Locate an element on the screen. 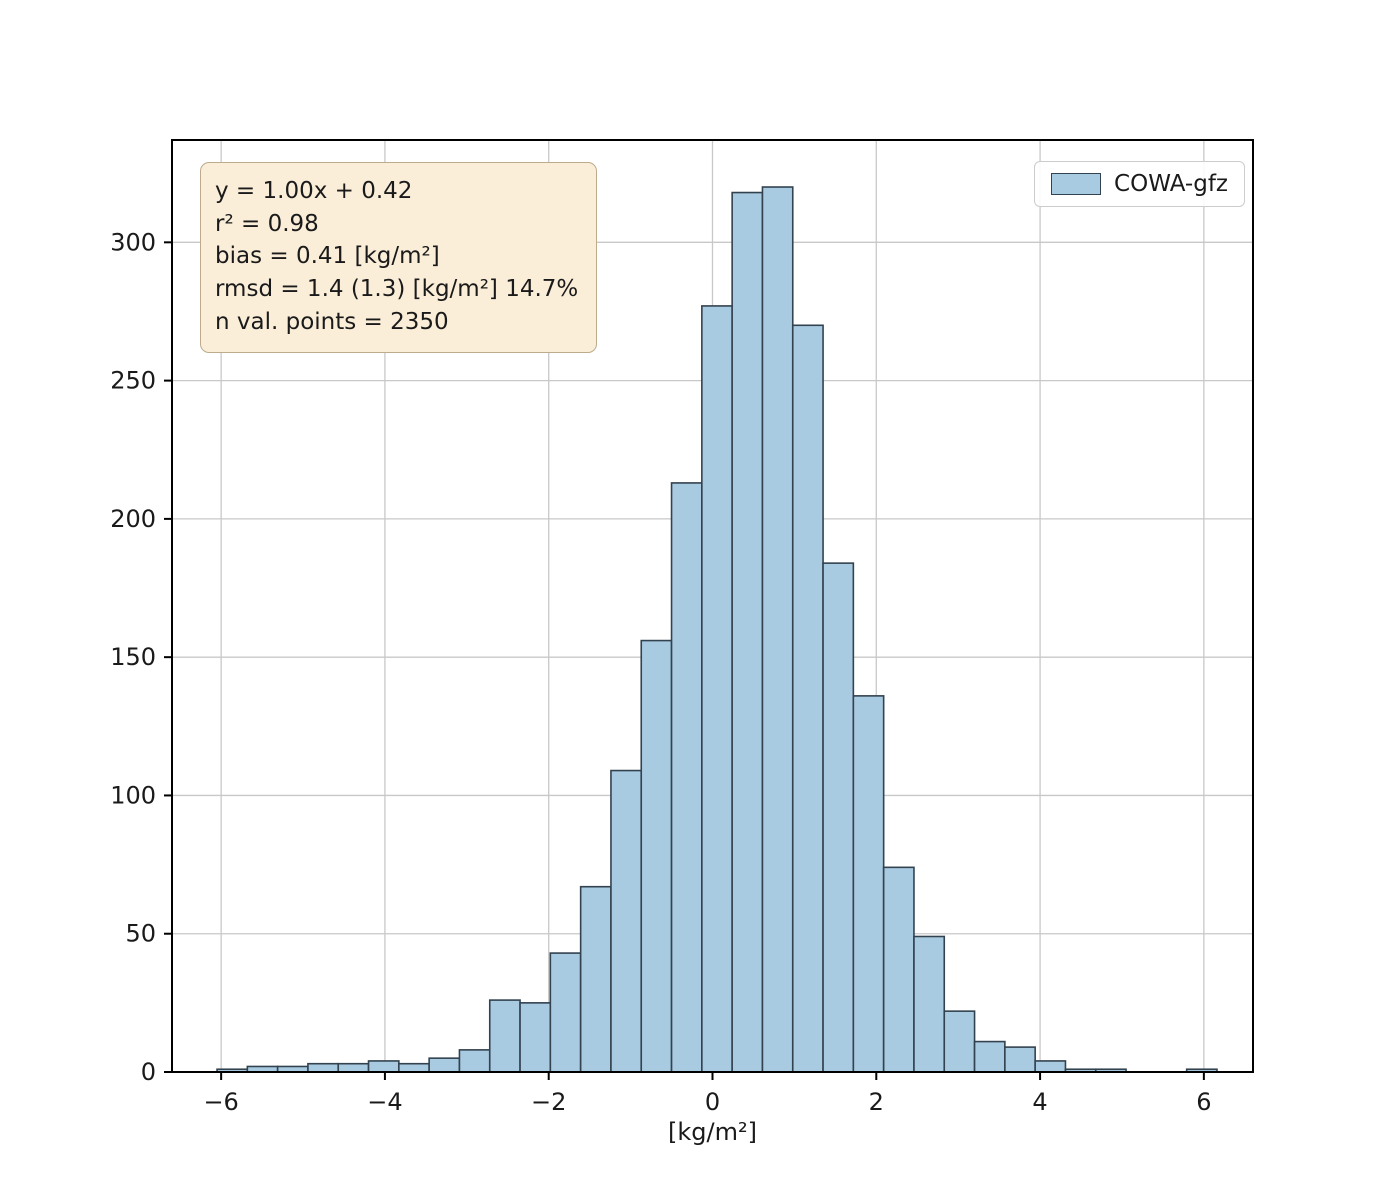 Image resolution: width=1400 pixels, height=1200 pixels. tick-label-y: 250 is located at coordinates (133, 381).